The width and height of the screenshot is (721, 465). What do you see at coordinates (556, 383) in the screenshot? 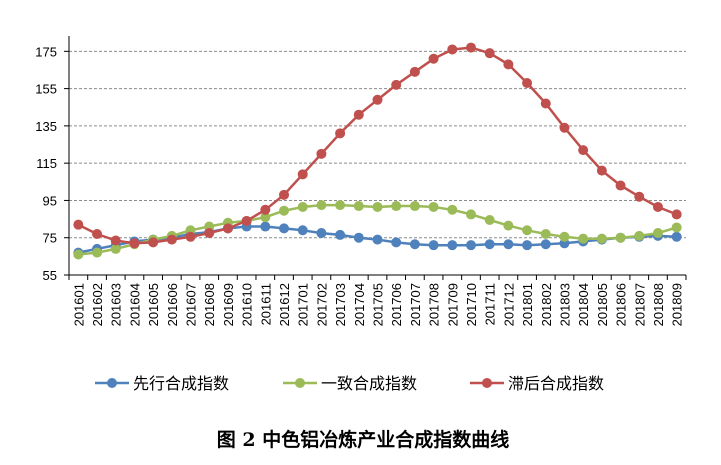
I see `legend-label: 滞后合成指数` at bounding box center [556, 383].